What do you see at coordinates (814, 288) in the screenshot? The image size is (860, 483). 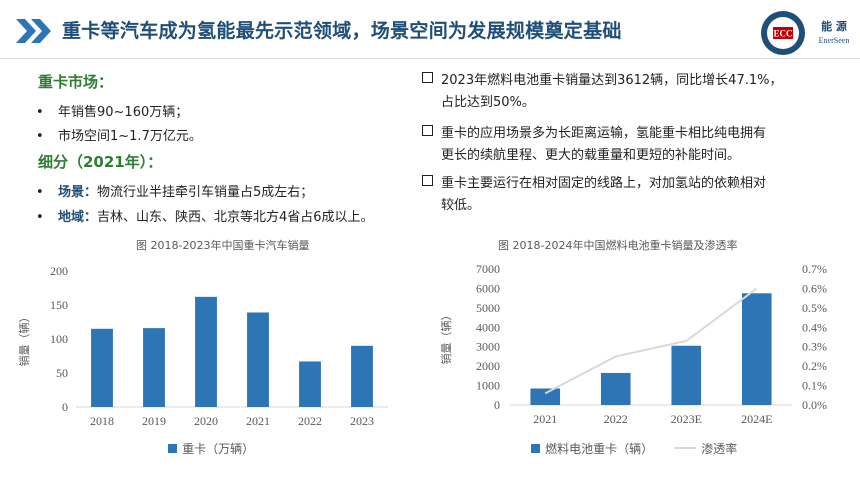 I see `y2-tick-label: 0.6%` at bounding box center [814, 288].